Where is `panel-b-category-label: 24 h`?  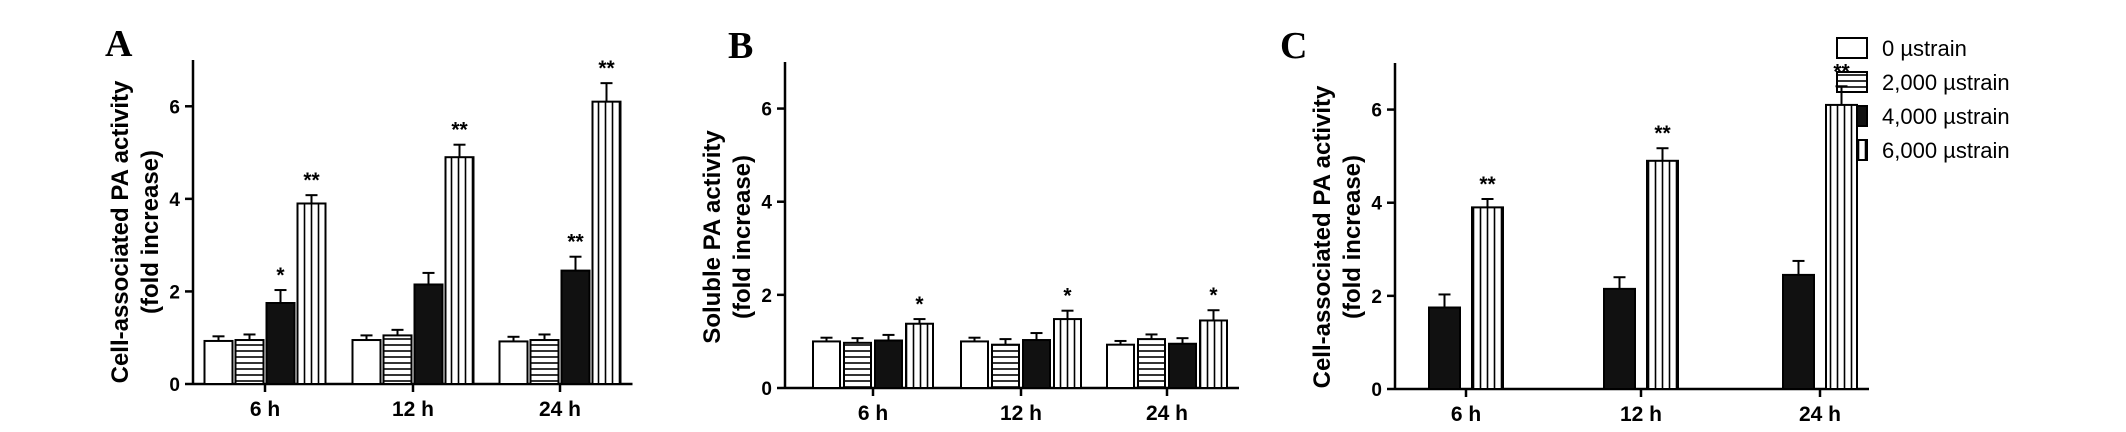 panel-b-category-label: 24 h is located at coordinates (1167, 413).